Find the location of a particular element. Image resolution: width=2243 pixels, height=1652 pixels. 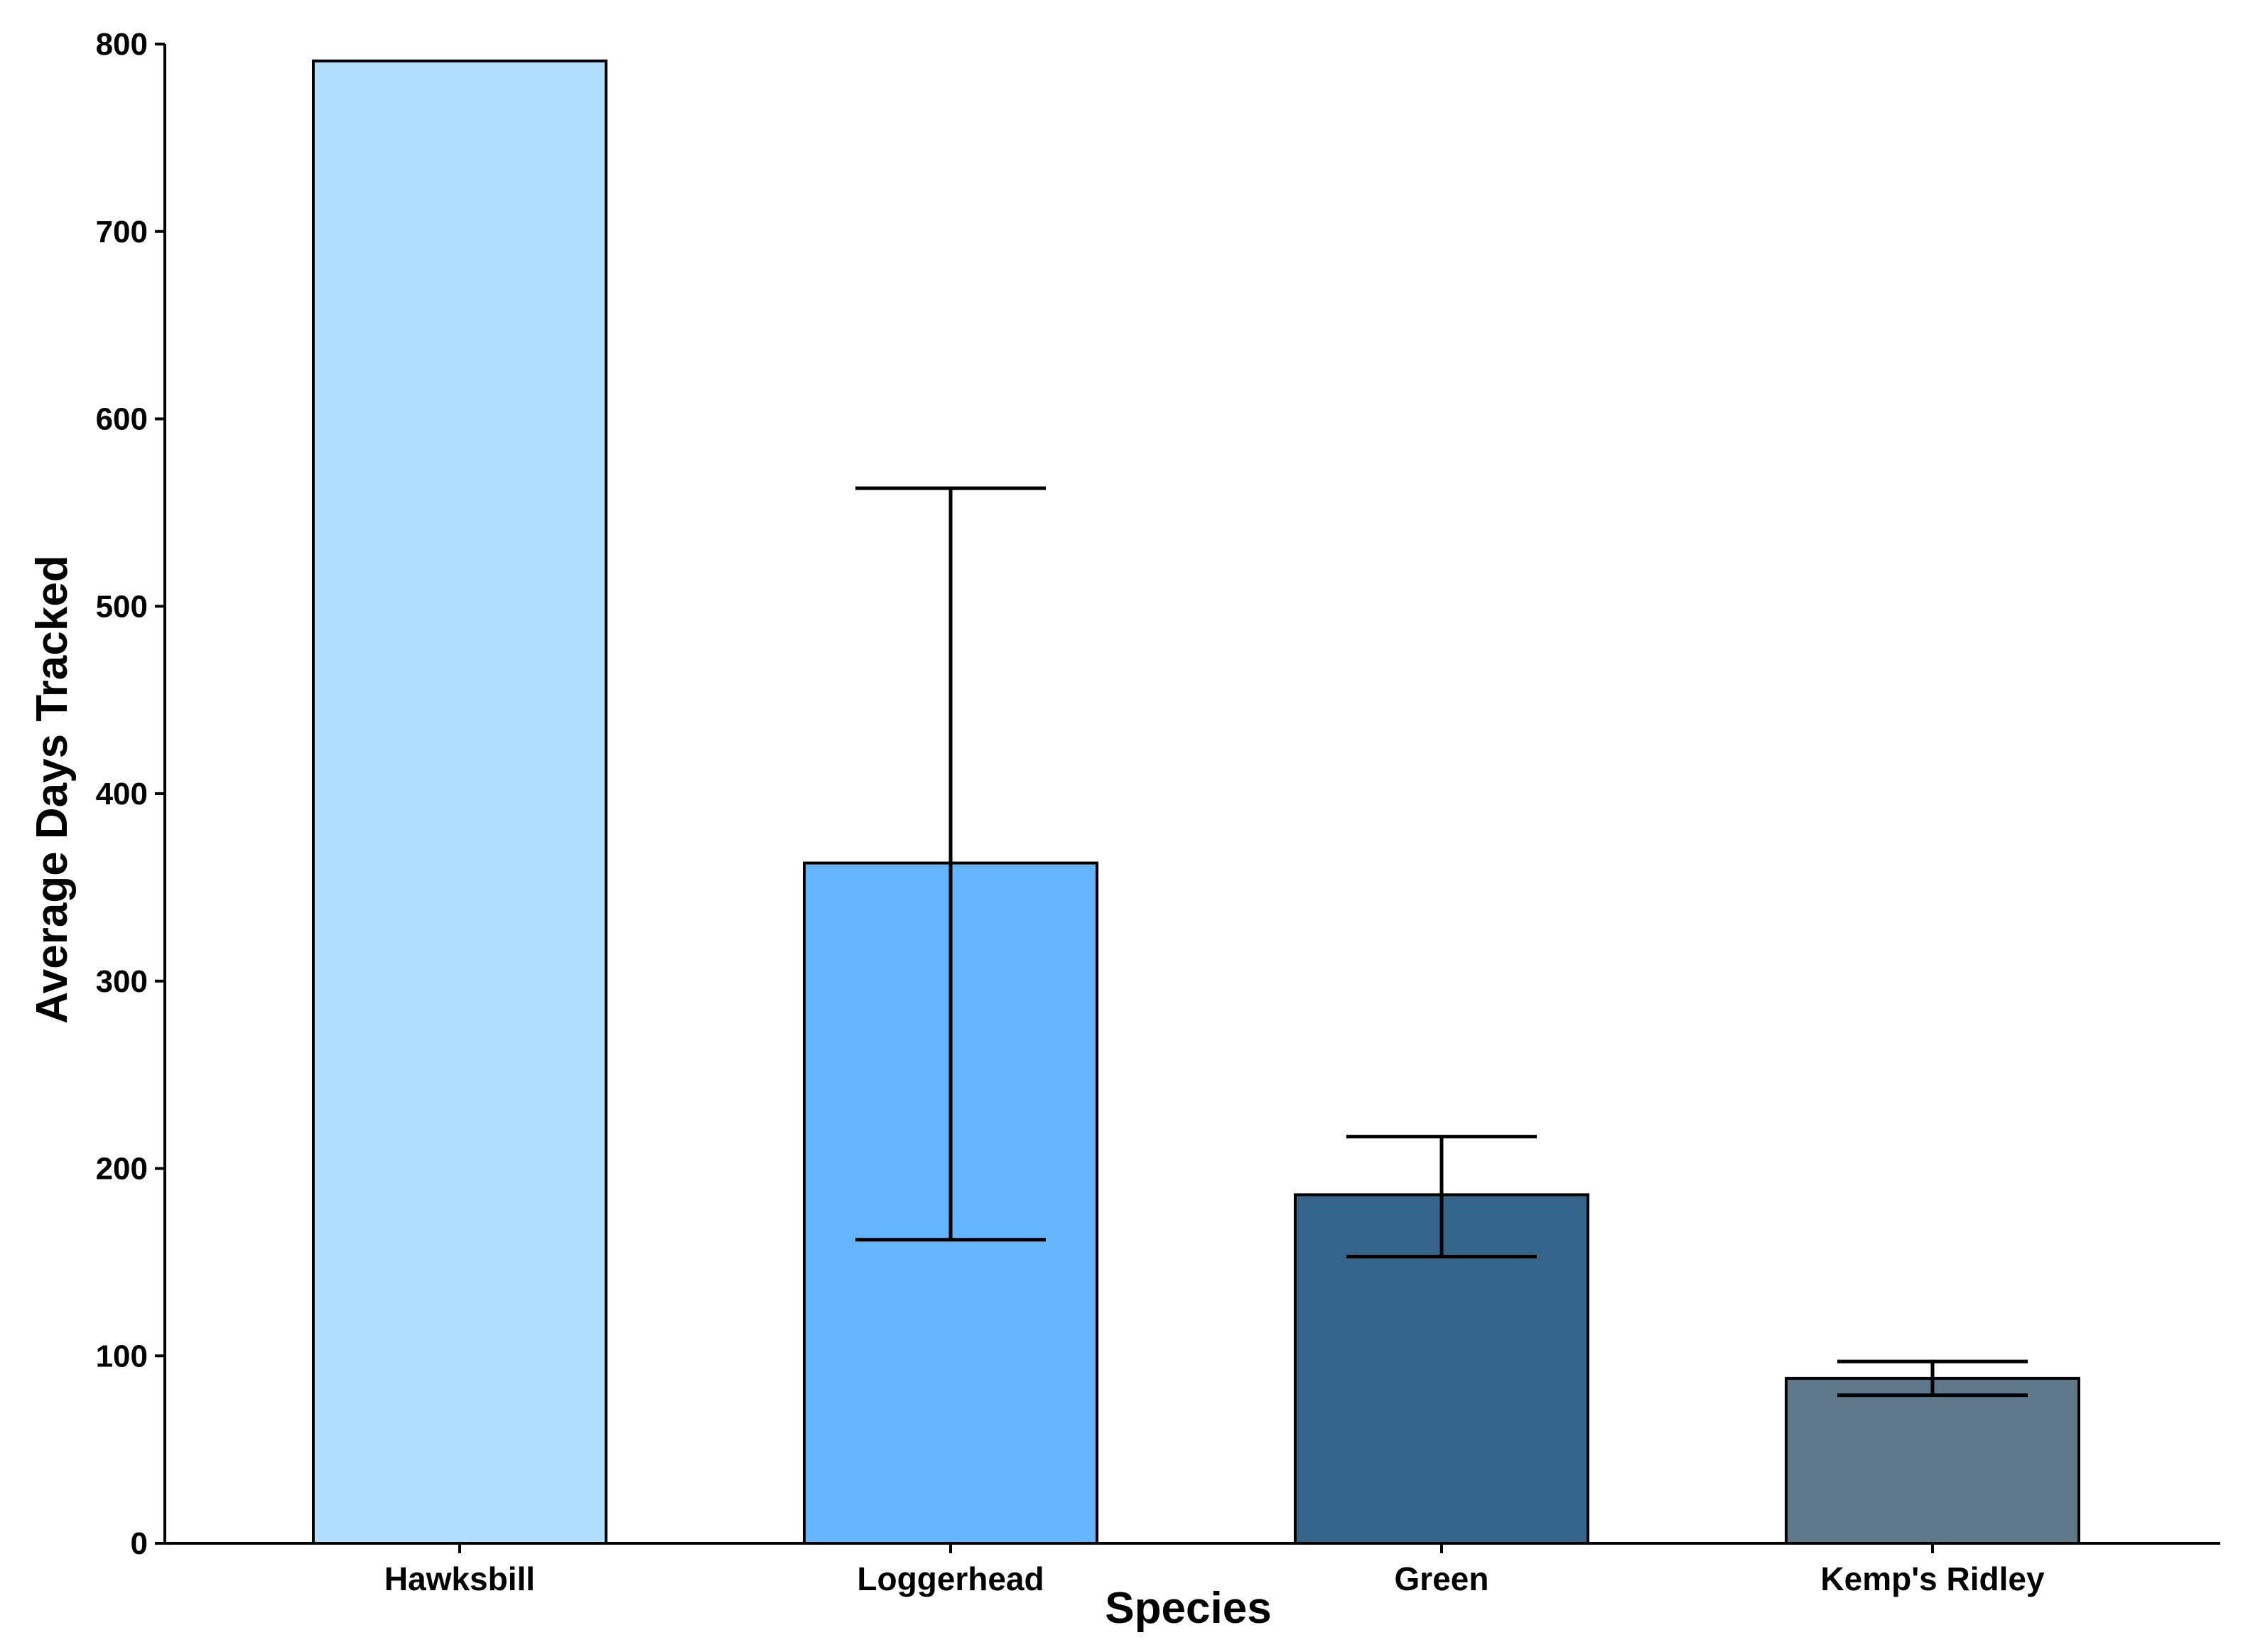

y-tick-label: 200 is located at coordinates (122, 1170).